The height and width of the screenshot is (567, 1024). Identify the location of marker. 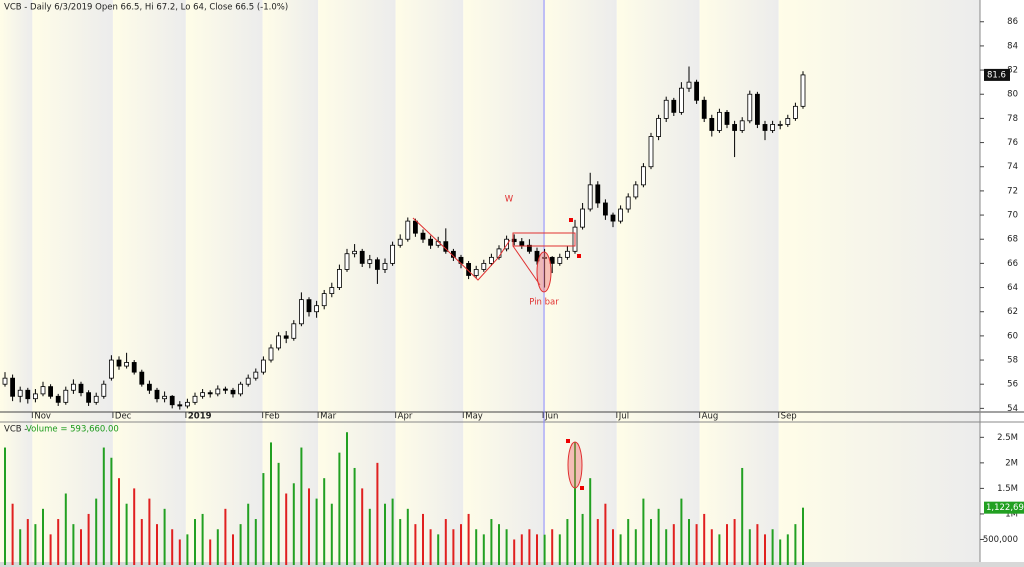
(571, 220).